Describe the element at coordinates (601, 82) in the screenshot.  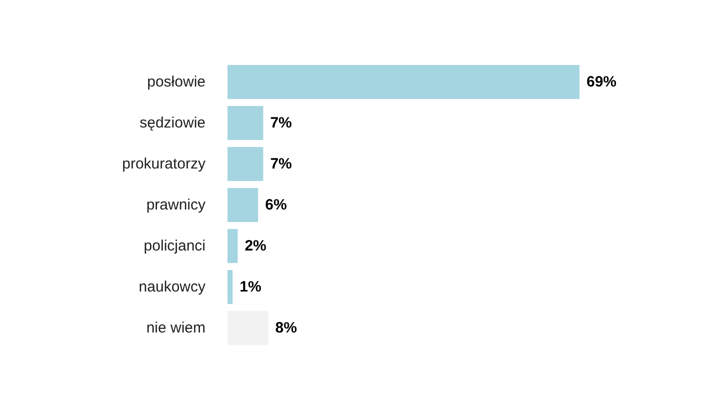
I see `data-label: 69%` at that location.